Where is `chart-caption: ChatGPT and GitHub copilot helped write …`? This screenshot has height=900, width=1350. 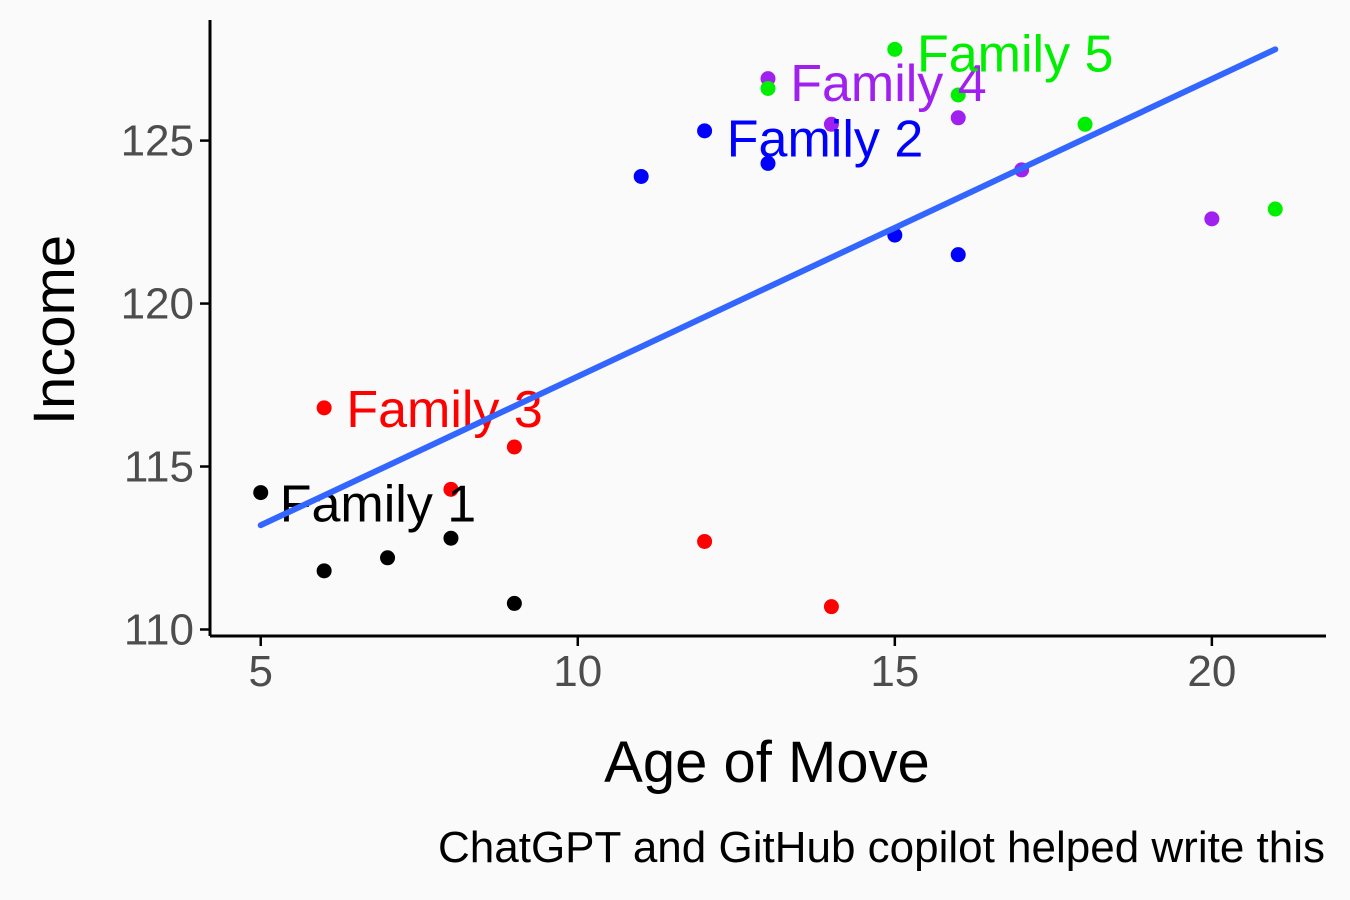
chart-caption: ChatGPT and GitHub copilot helped write … is located at coordinates (881, 847).